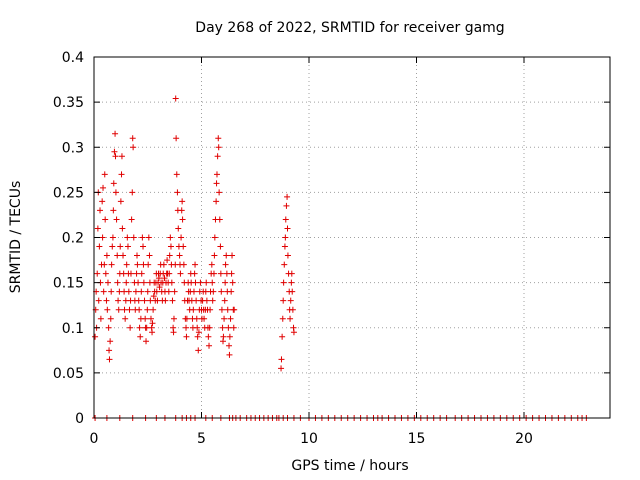  Describe the element at coordinates (73, 239) in the screenshot. I see `y-tick-label: 0.2` at that location.